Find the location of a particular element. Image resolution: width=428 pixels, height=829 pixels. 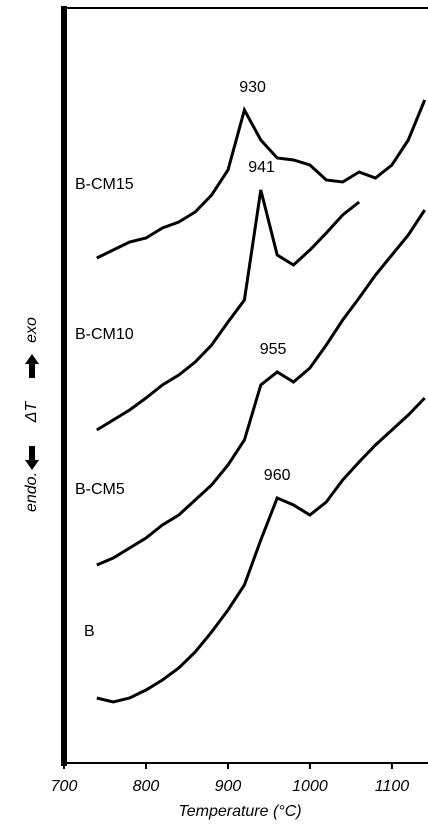

y-label-exo: exo is located at coordinates (31, 330).